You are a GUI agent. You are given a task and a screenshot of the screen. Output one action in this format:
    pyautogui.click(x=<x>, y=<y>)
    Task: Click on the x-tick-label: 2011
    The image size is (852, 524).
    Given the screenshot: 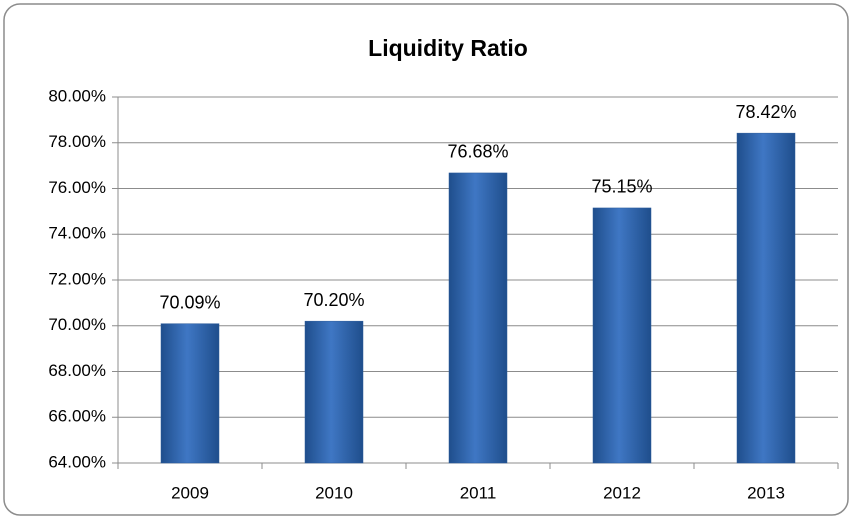 What is the action you would take?
    pyautogui.click(x=478, y=492)
    